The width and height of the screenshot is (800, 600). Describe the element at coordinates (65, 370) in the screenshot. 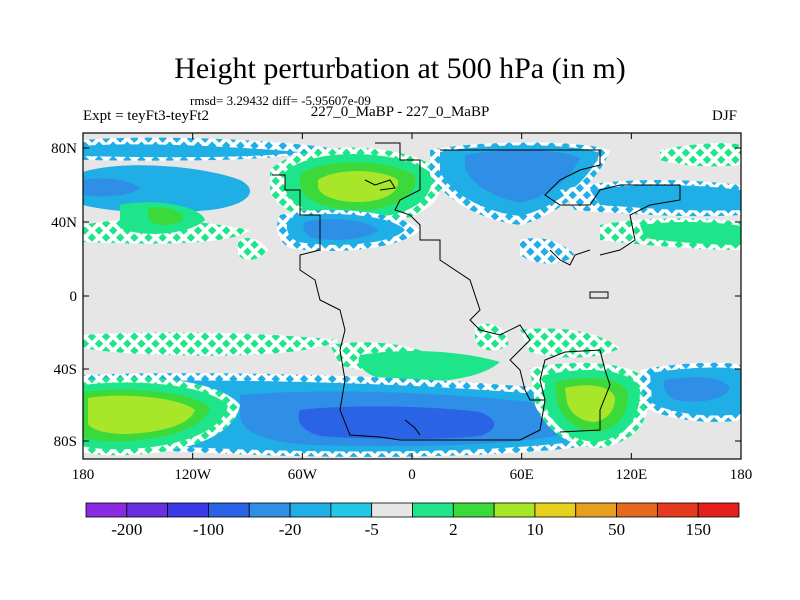

I see `lat-label: 40S` at that location.